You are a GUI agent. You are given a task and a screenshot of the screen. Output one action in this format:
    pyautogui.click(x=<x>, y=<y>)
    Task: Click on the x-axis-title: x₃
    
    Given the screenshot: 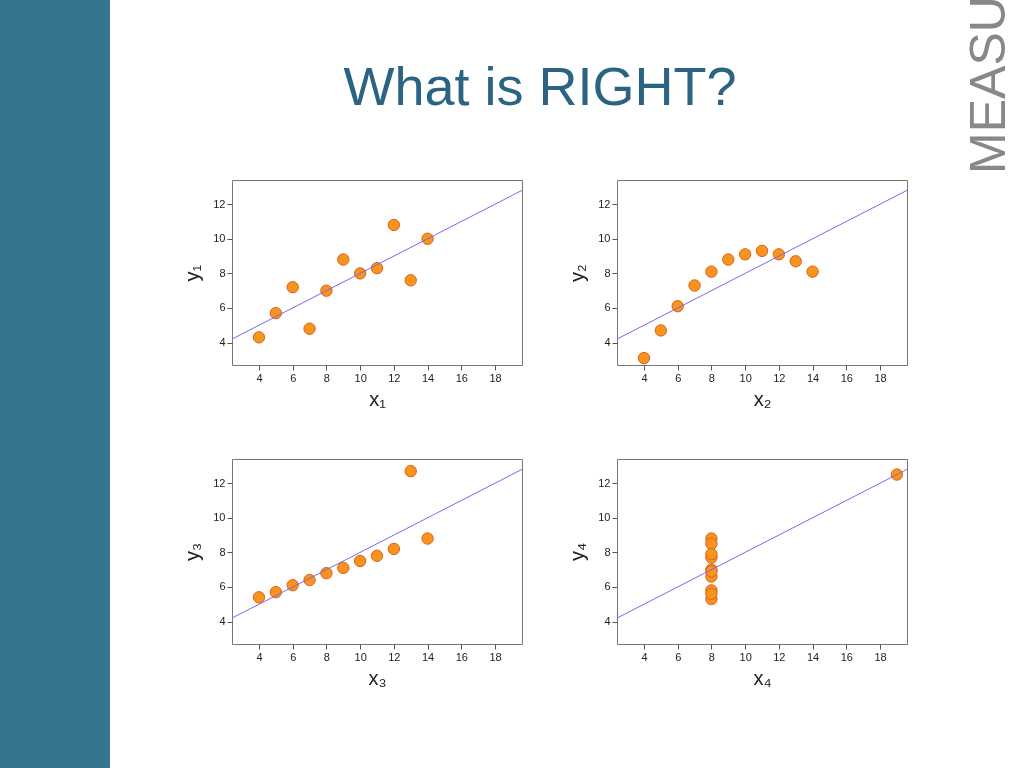 What is the action you would take?
    pyautogui.click(x=377, y=677)
    